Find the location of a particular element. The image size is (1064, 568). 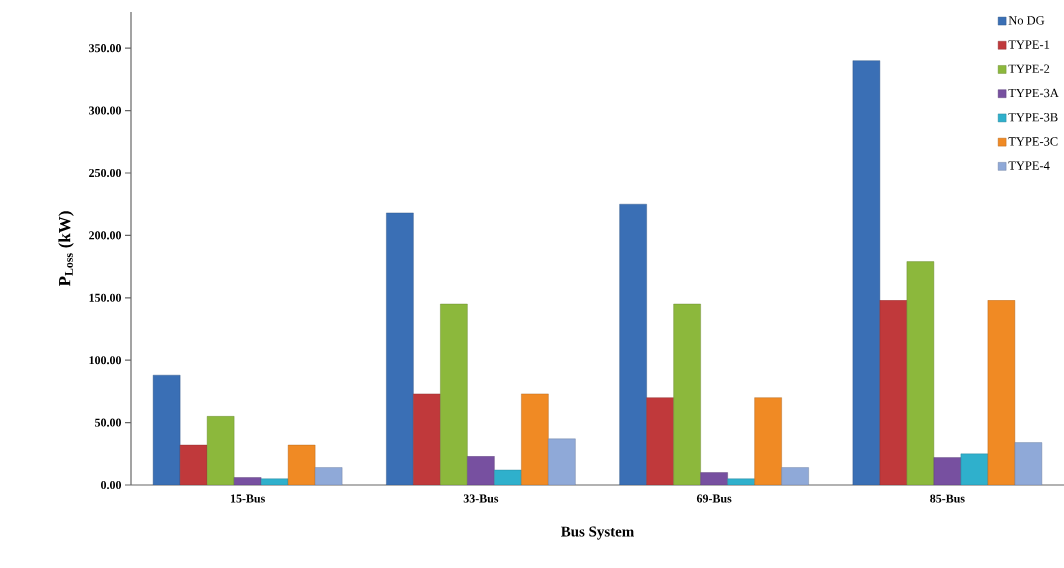

legend-label: TYPE-3A is located at coordinates (1033, 93).